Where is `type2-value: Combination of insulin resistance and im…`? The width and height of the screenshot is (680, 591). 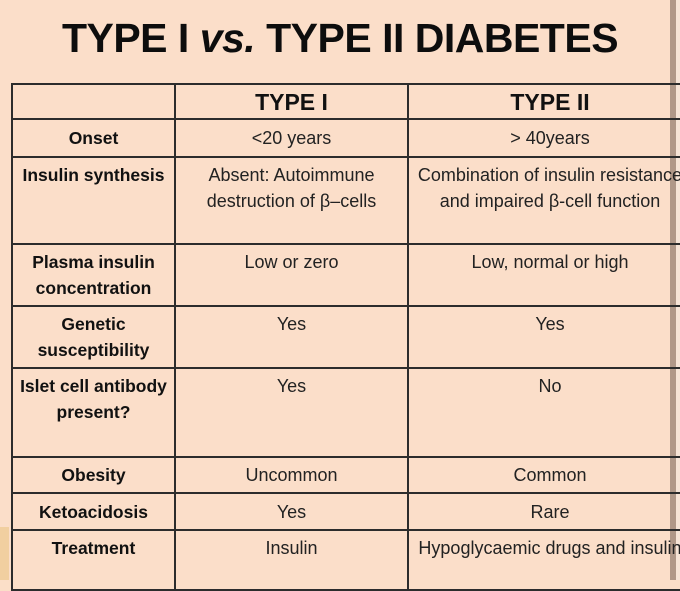 type2-value: Combination of insulin resistance and im… is located at coordinates (543, 200).